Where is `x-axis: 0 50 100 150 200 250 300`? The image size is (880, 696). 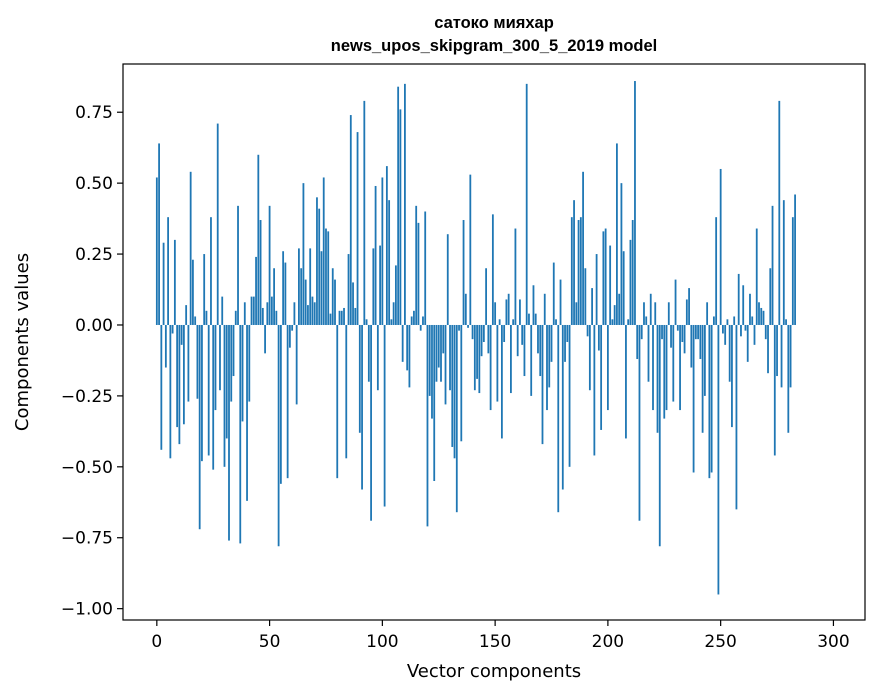
x-axis: 0 50 100 150 200 250 300 is located at coordinates (500, 636).